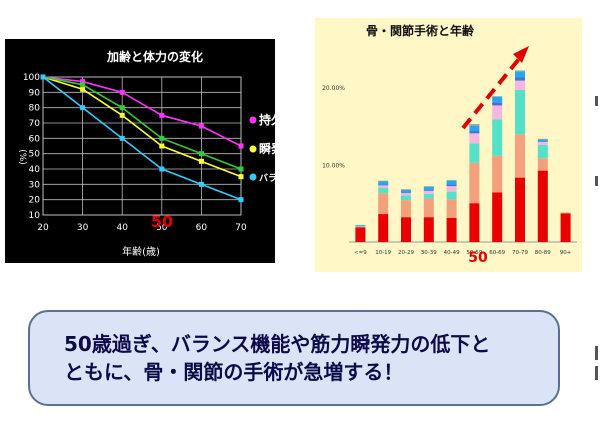 Image resolution: width=600 pixels, height=434 pixels. What do you see at coordinates (497, 253) in the screenshot?
I see `bar-chart-xtick-label: 60-69` at bounding box center [497, 253].